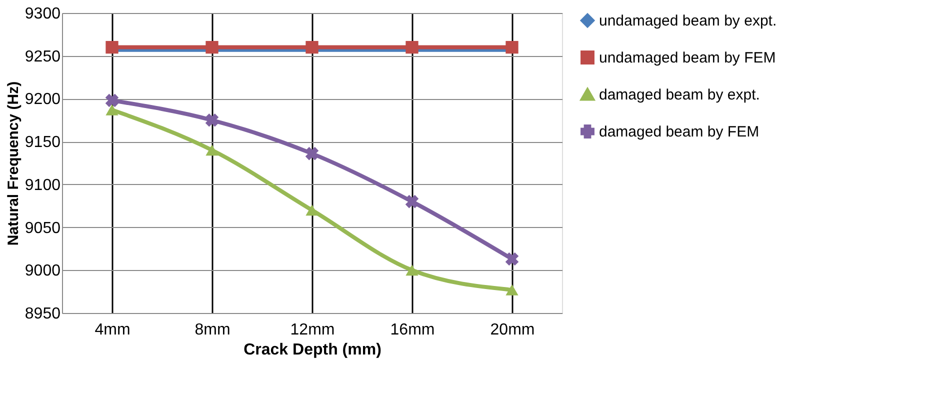 The height and width of the screenshot is (407, 936). I want to click on y-tick-label: 9250, so click(42, 57).